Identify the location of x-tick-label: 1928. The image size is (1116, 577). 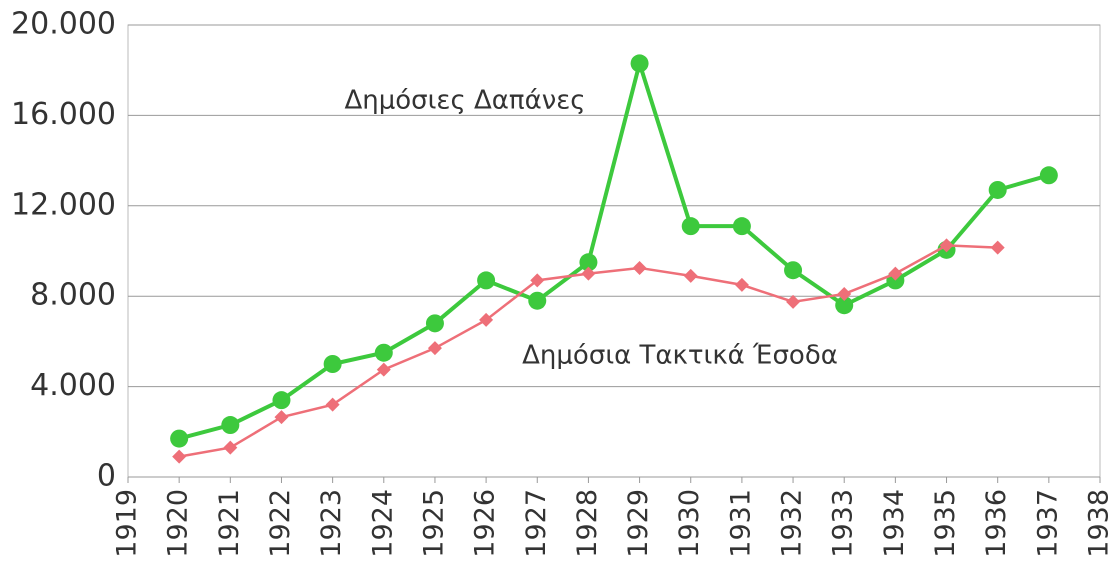
(587, 523).